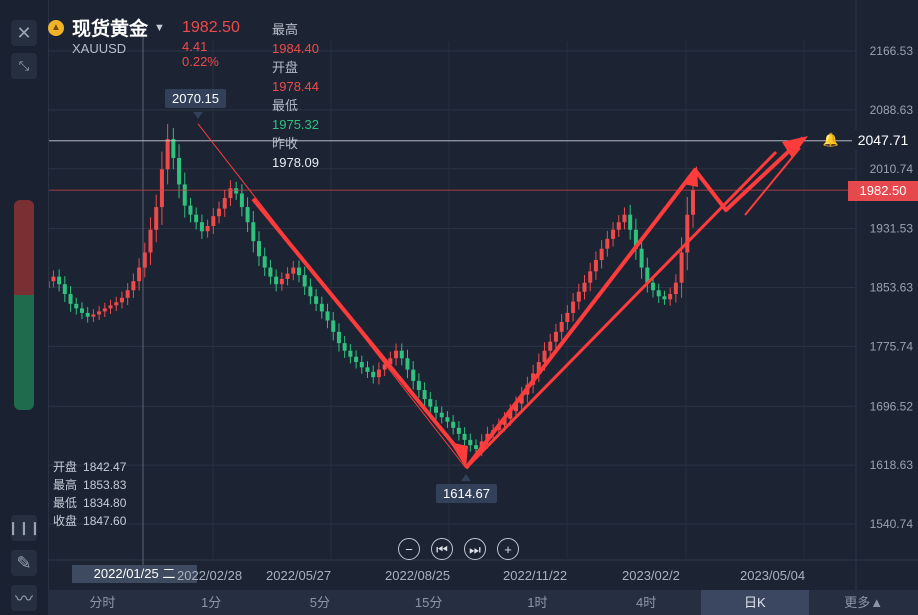  I want to click on bell-icon: 🔔, so click(831, 139).